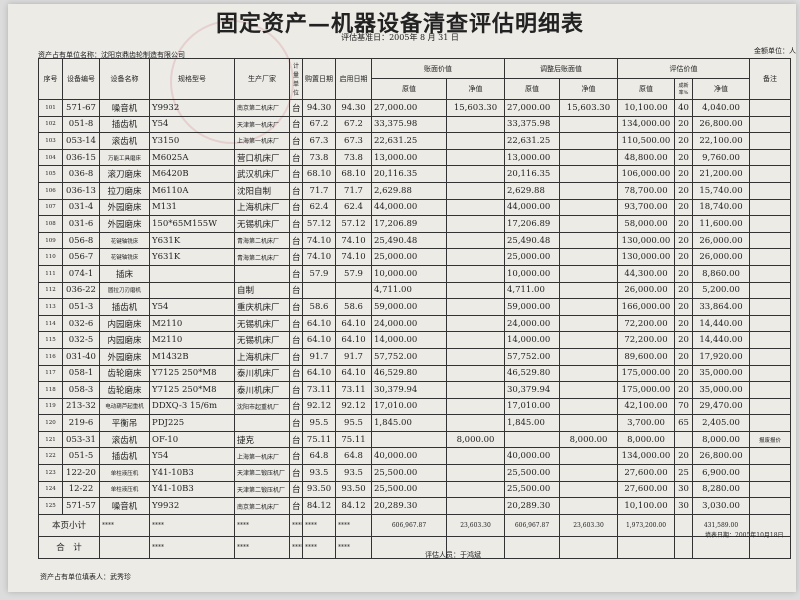 Image resolution: width=800 pixels, height=600 pixels. I want to click on cell-appr-net: 9,760.00, so click(721, 157).